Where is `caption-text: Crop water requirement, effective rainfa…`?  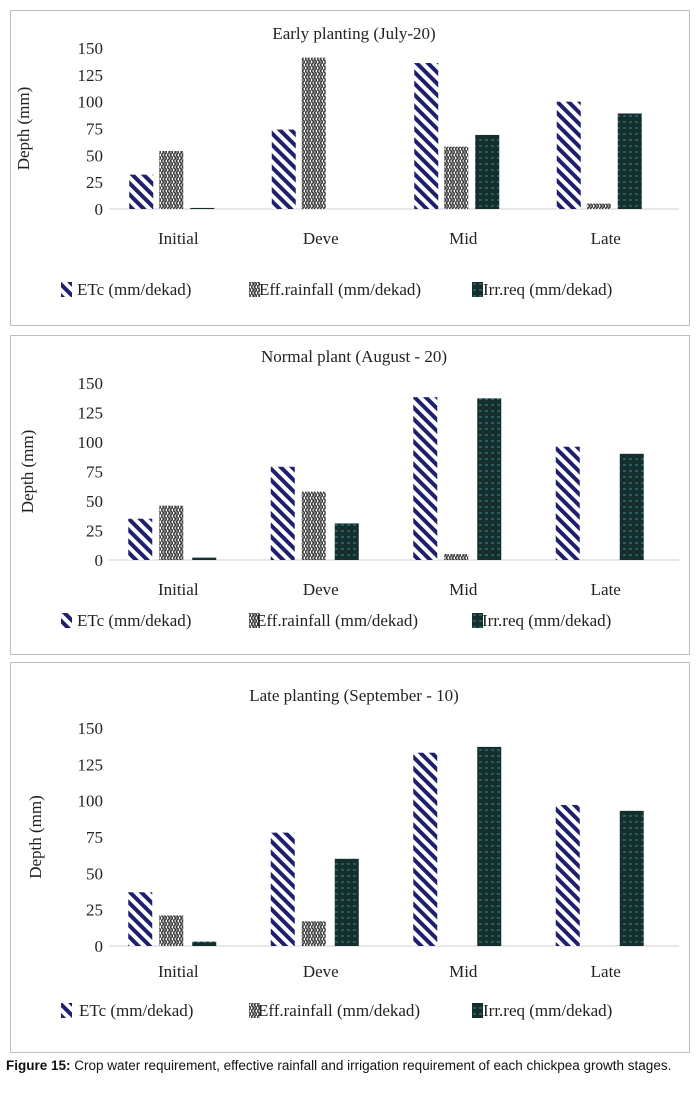 caption-text: Crop water requirement, effective rainfa… is located at coordinates (371, 1065).